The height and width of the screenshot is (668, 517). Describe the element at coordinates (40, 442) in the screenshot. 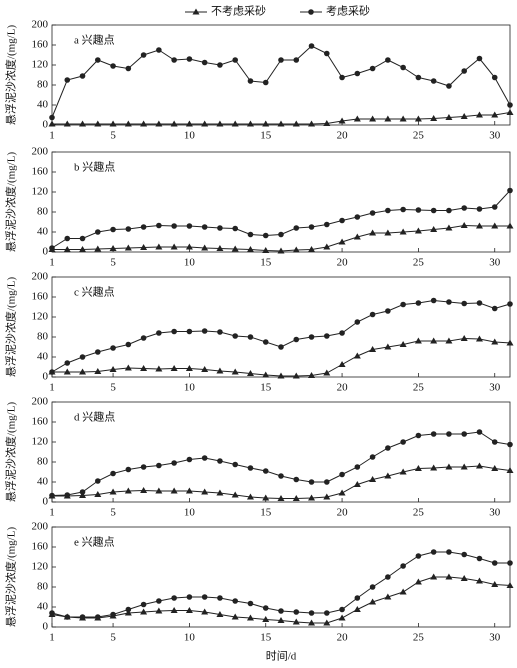

I see `y-tick-label: 120` at that location.